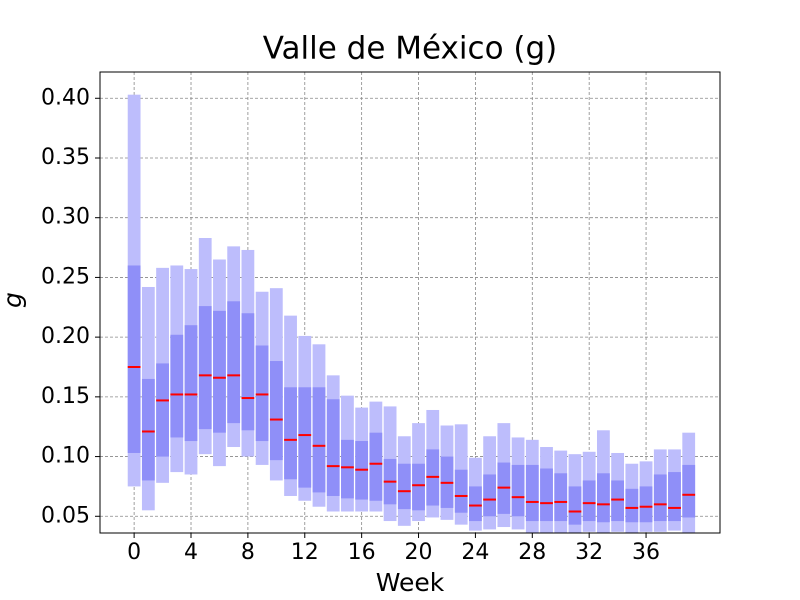 Image resolution: width=800 pixels, height=600 pixels. I want to click on x-tick-label: 28, so click(532, 552).